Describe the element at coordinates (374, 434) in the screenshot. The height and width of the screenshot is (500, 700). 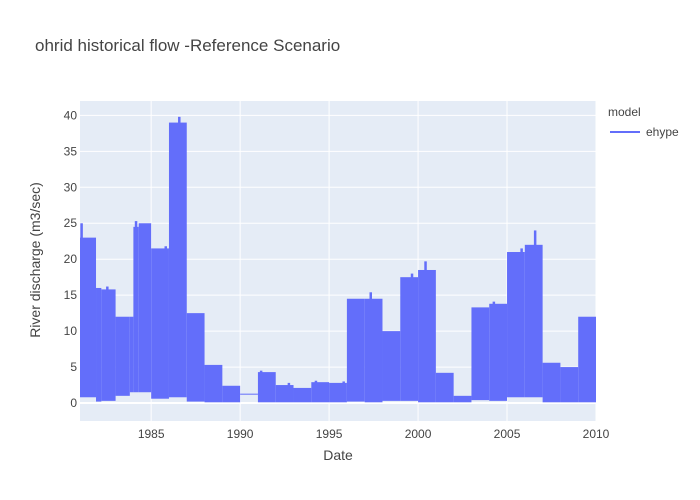
I see `x-axis-ticks: 1985 1990 1995 2000 2005 2010` at that location.